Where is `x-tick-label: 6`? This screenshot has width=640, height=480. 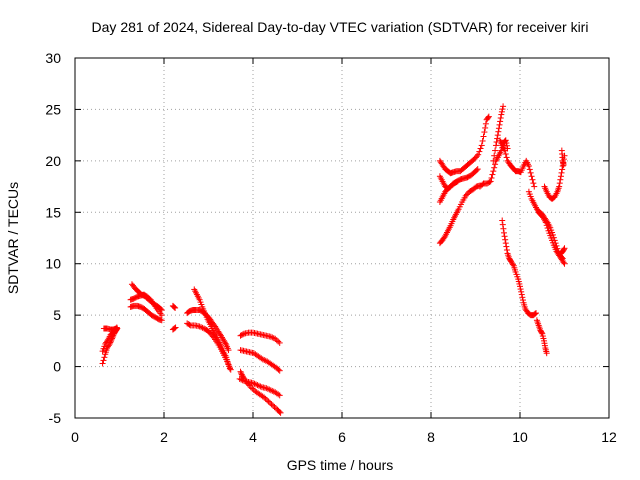 x-tick-label: 6 is located at coordinates (342, 437).